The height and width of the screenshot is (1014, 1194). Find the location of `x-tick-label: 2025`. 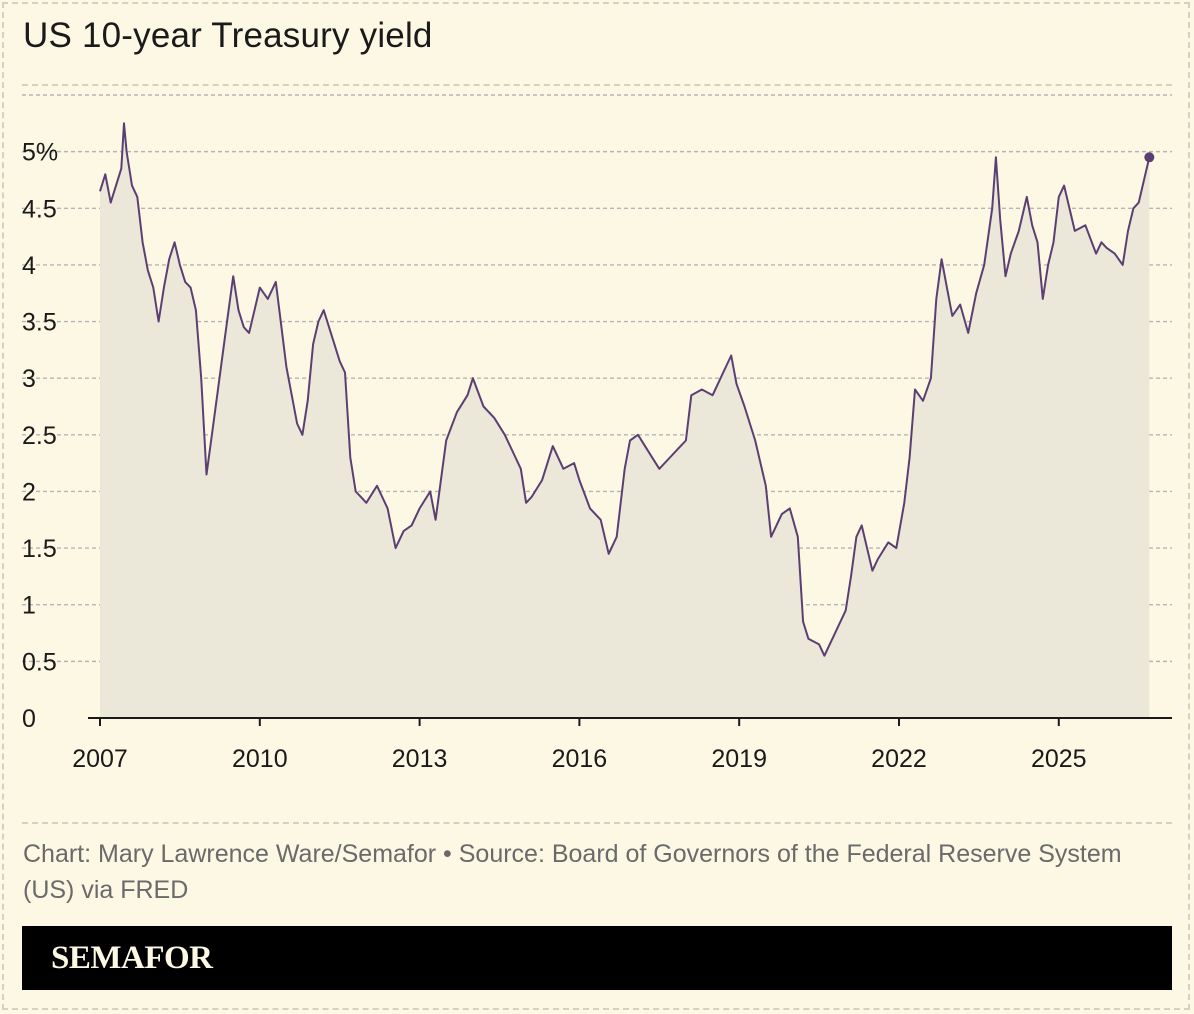

x-tick-label: 2025 is located at coordinates (1059, 759).